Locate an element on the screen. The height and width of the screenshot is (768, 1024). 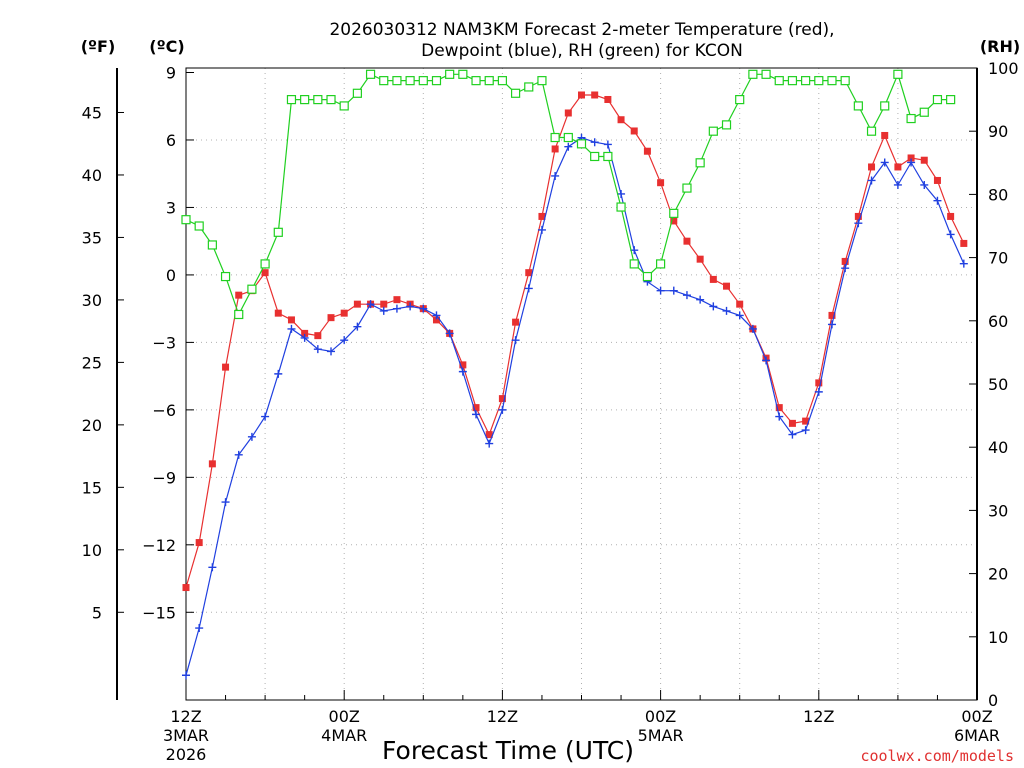
rh-tick-label-5: 50 is located at coordinates (998, 384).